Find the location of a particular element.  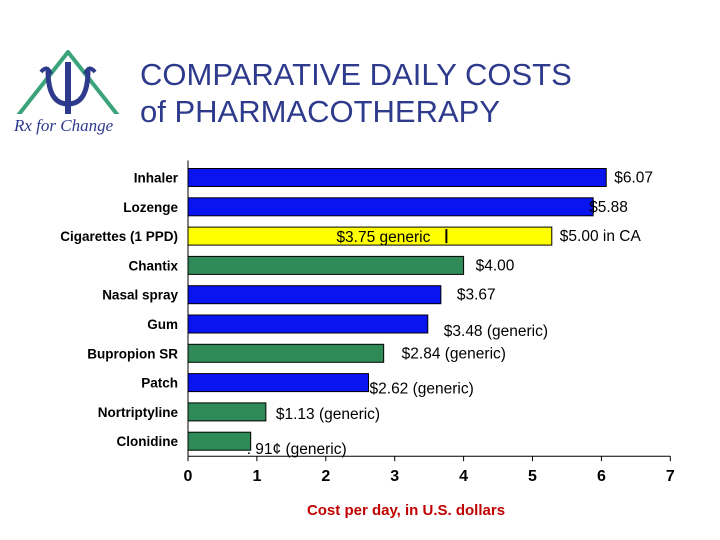

bar-inhaler is located at coordinates (397, 177).